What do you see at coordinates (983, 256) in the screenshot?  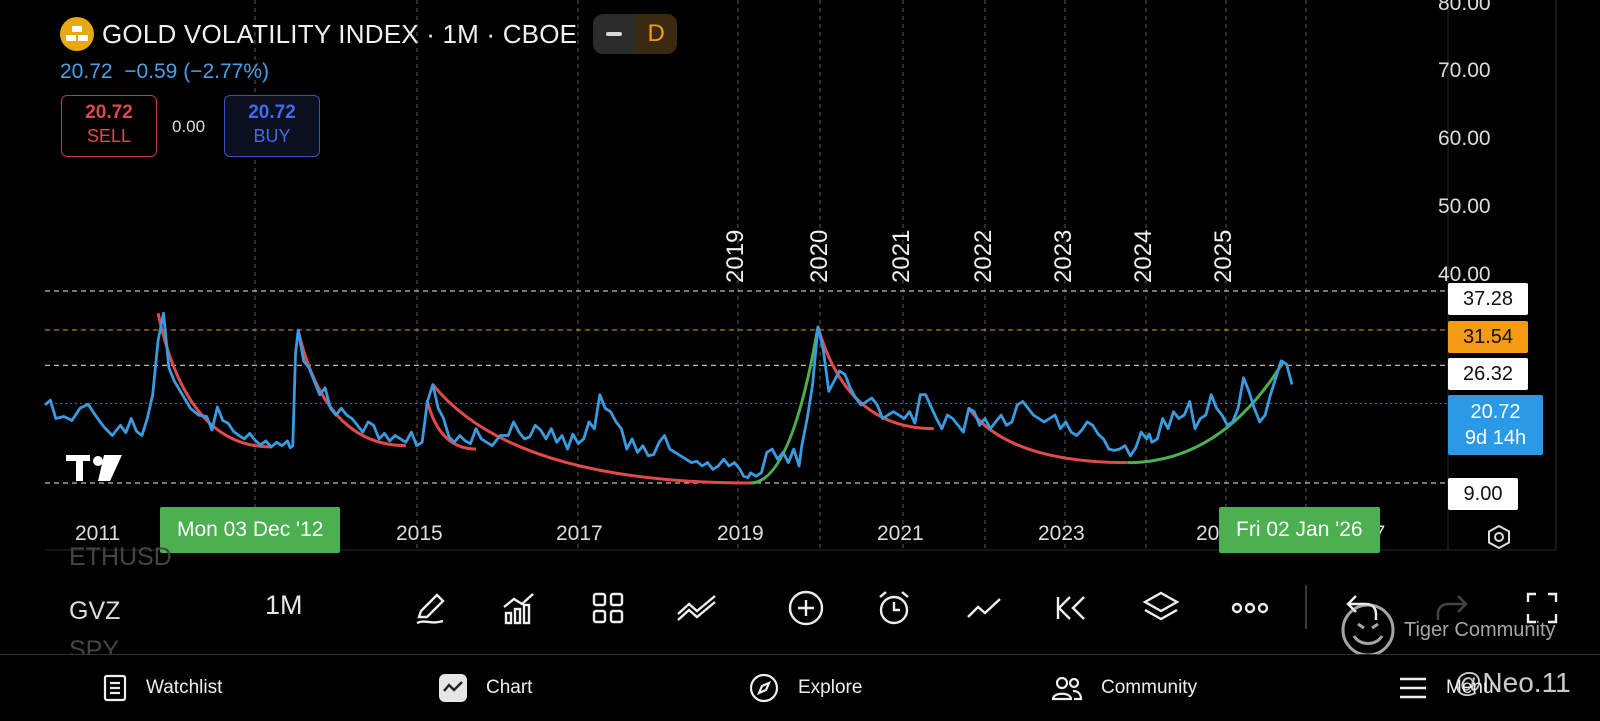 I see `year-marker: 2022` at bounding box center [983, 256].